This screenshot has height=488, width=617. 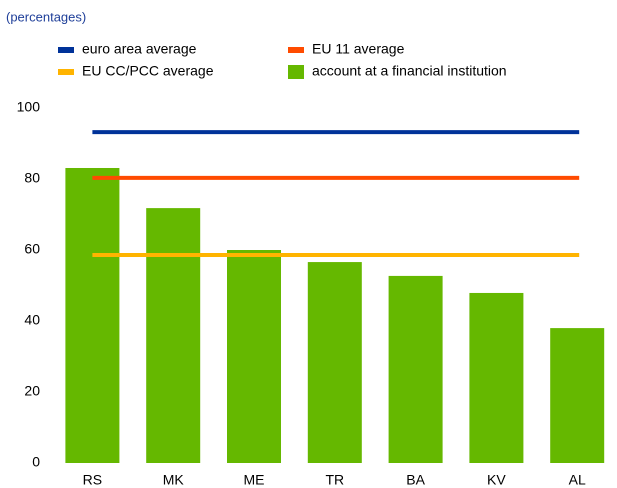 What do you see at coordinates (148, 71) in the screenshot?
I see `legend-label: EU CC/PCC average` at bounding box center [148, 71].